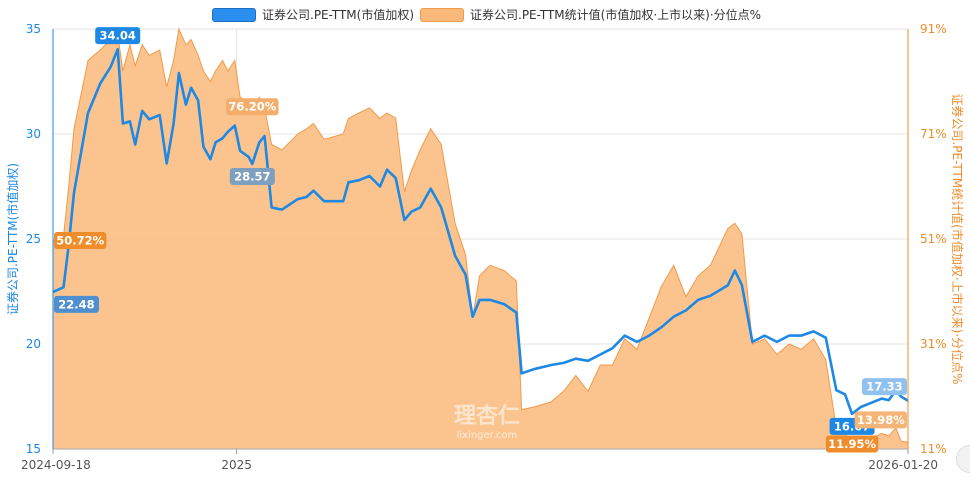 This screenshot has width=970, height=481. I want to click on y-left-tick-label: 25, so click(33, 239).